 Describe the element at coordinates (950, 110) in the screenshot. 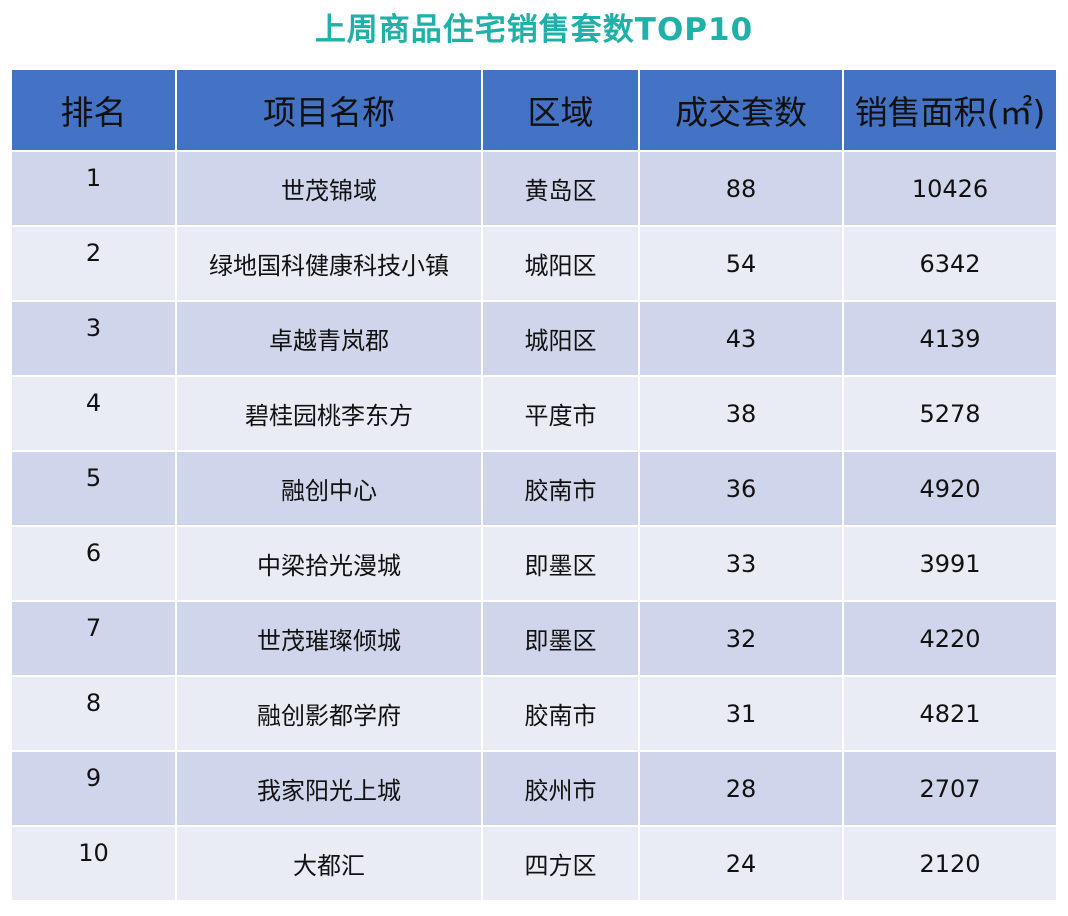

I see `header-area: 销售面积(㎡)` at that location.